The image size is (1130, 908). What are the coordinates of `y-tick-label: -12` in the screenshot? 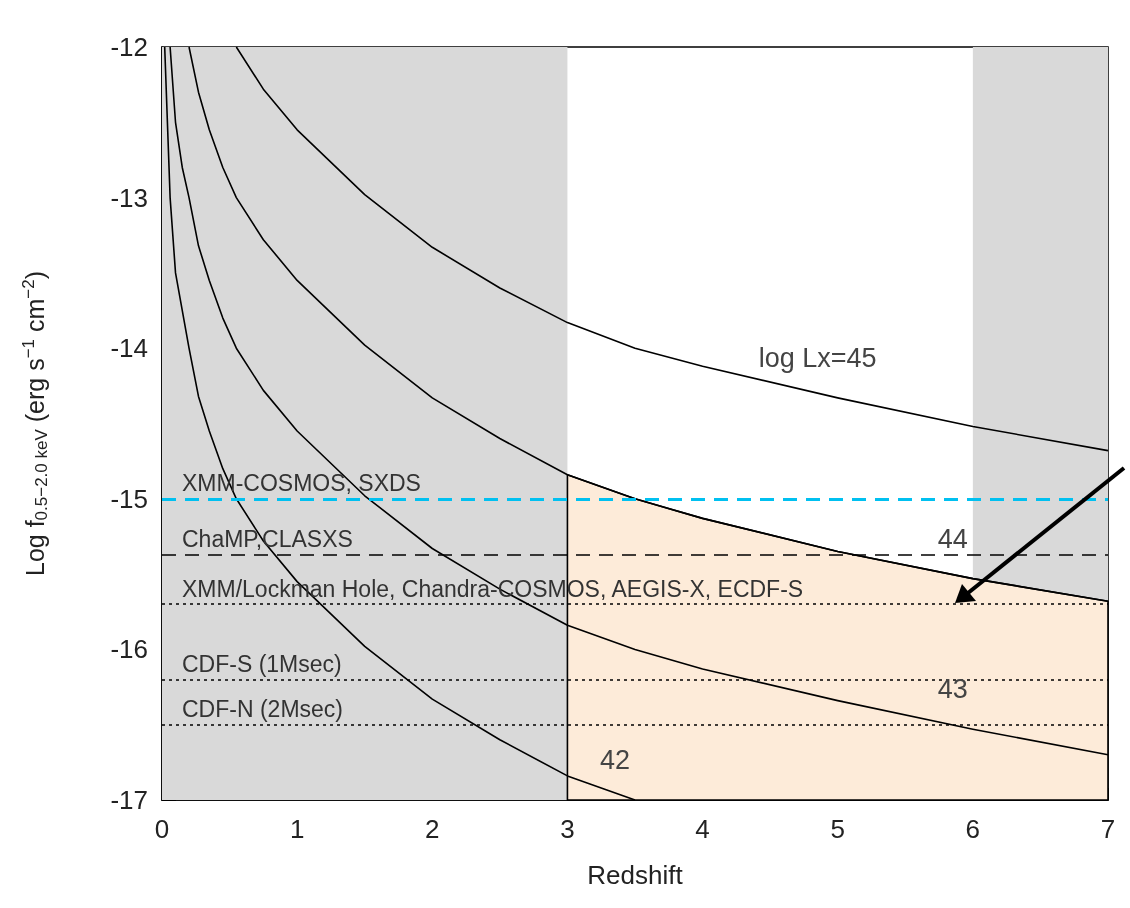 It's located at (129, 47).